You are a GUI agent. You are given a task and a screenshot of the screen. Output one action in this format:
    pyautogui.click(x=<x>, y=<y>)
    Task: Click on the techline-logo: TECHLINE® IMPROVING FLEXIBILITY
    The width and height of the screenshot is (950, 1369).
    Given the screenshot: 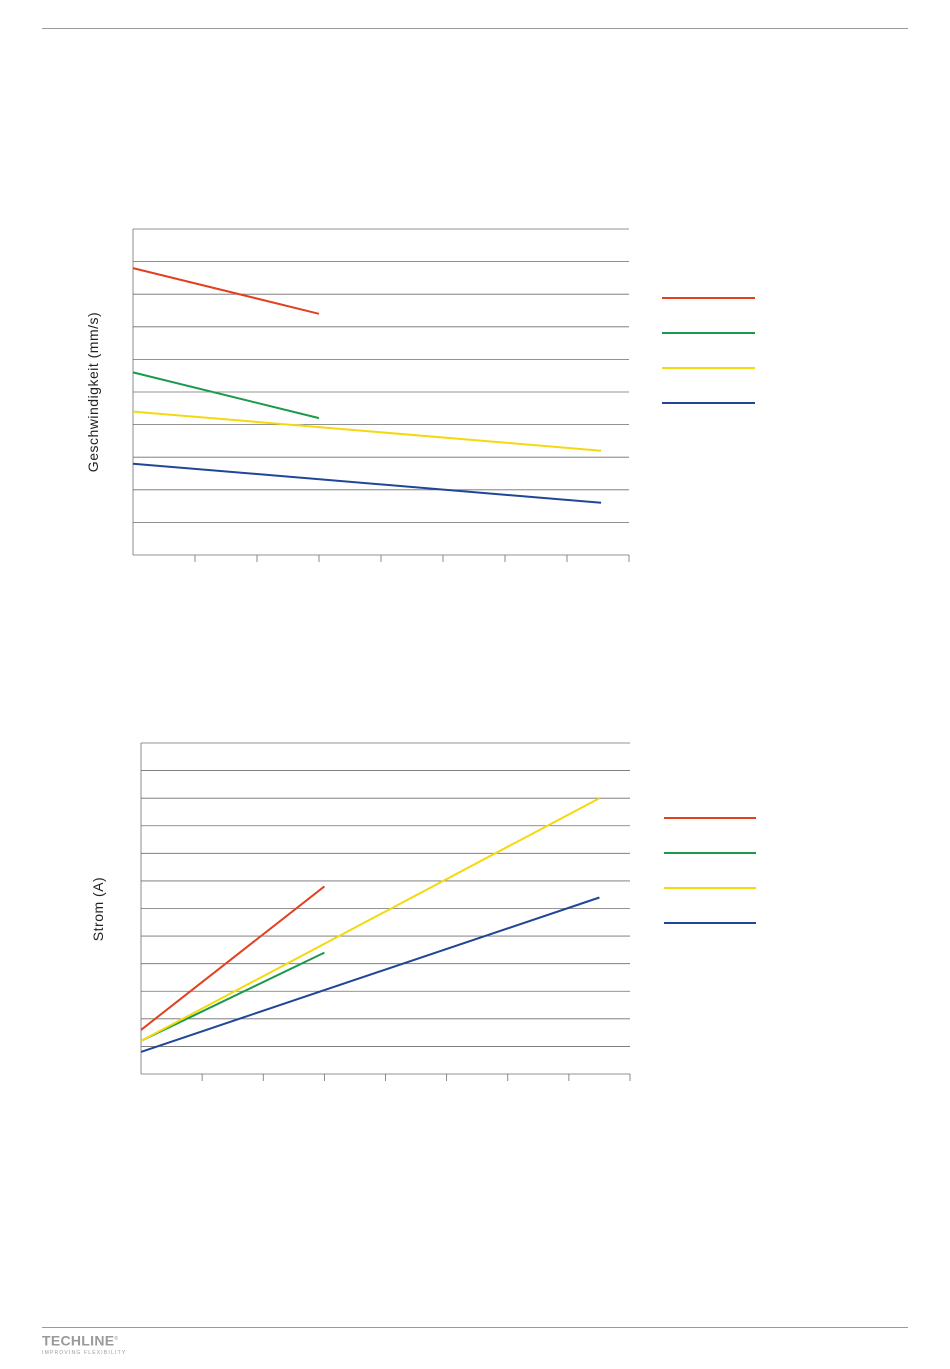 What is the action you would take?
    pyautogui.click(x=84, y=1344)
    